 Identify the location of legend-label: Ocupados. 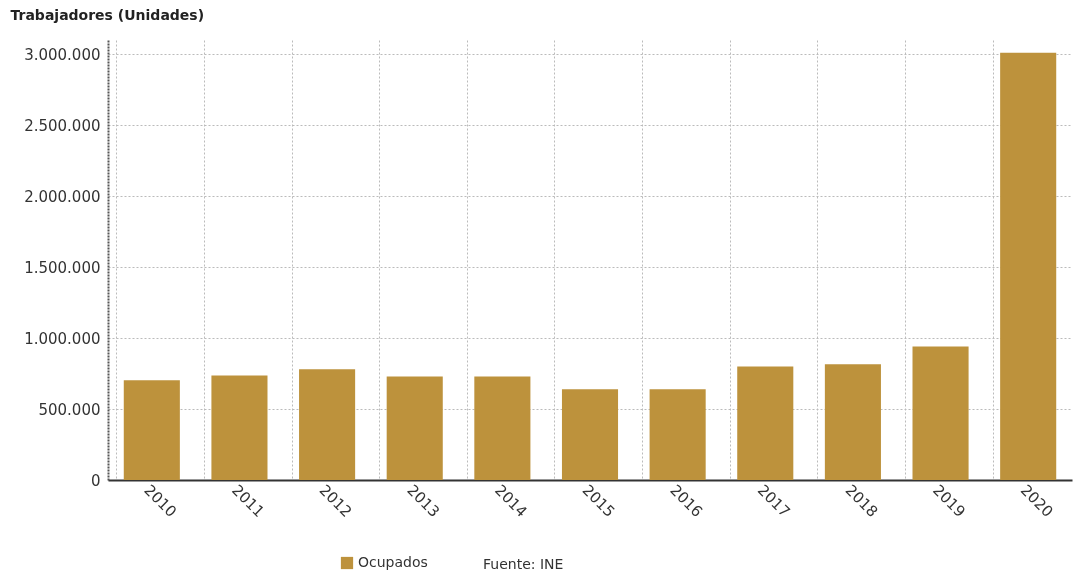
(393, 562).